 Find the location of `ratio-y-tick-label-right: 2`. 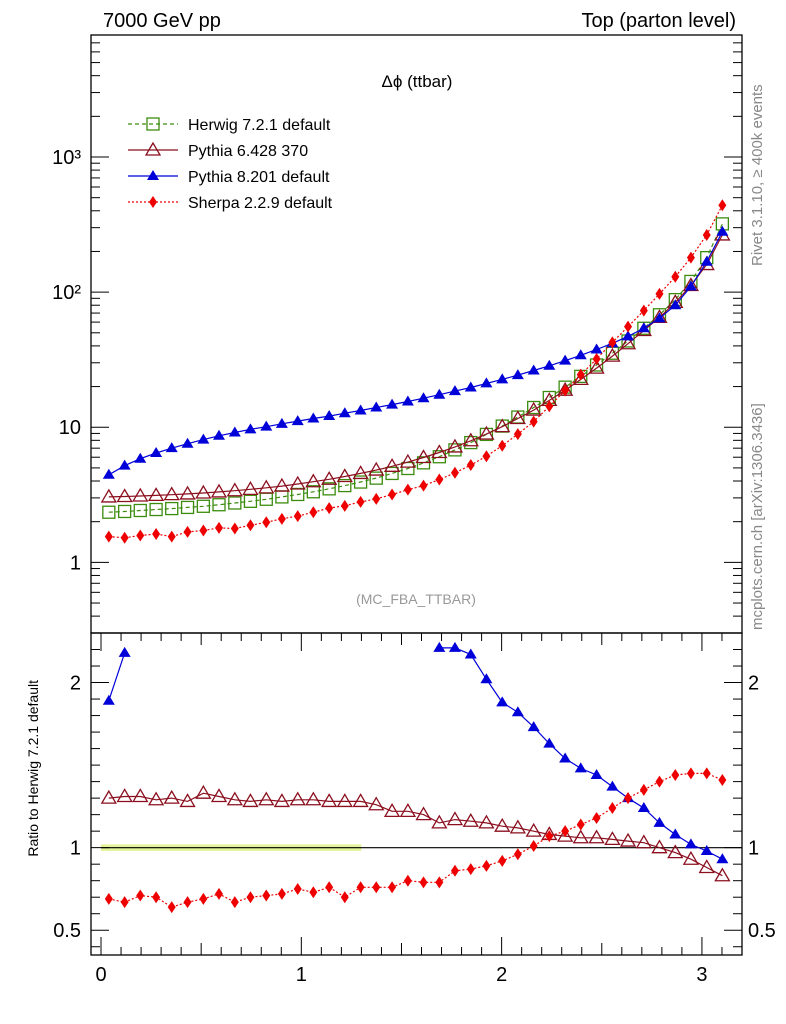

ratio-y-tick-label-right: 2 is located at coordinates (753, 684).